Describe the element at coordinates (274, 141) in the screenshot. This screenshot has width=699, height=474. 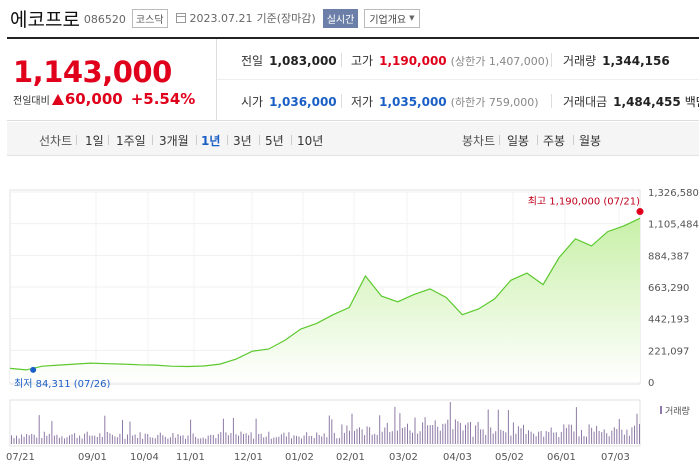
I see `period-5y: 5년` at that location.